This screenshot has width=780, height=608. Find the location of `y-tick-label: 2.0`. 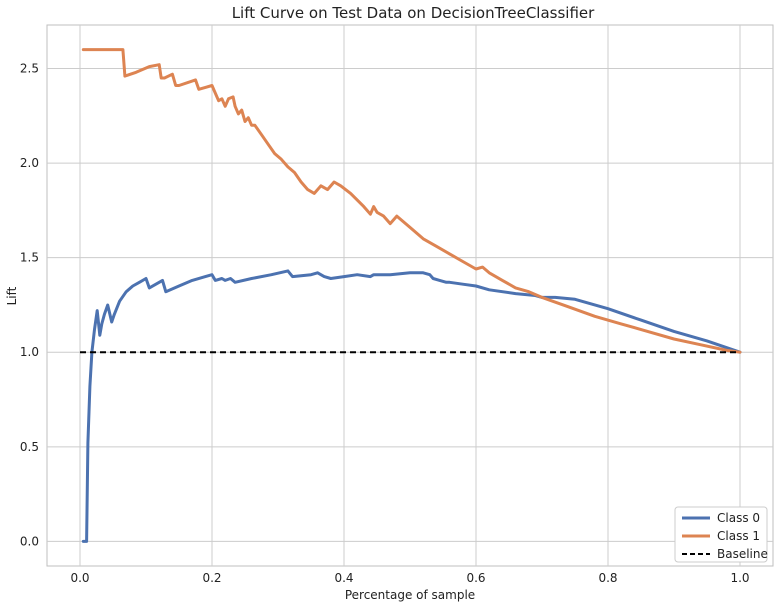

y-tick-label: 2.0 is located at coordinates (29, 163).